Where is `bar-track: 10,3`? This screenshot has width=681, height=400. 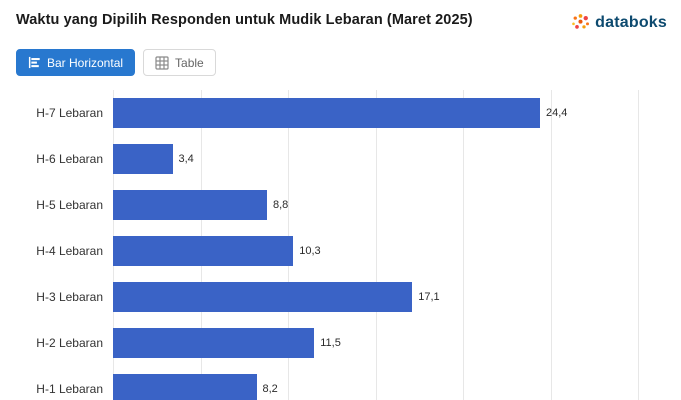
bar-track: 10,3 is located at coordinates (375, 251).